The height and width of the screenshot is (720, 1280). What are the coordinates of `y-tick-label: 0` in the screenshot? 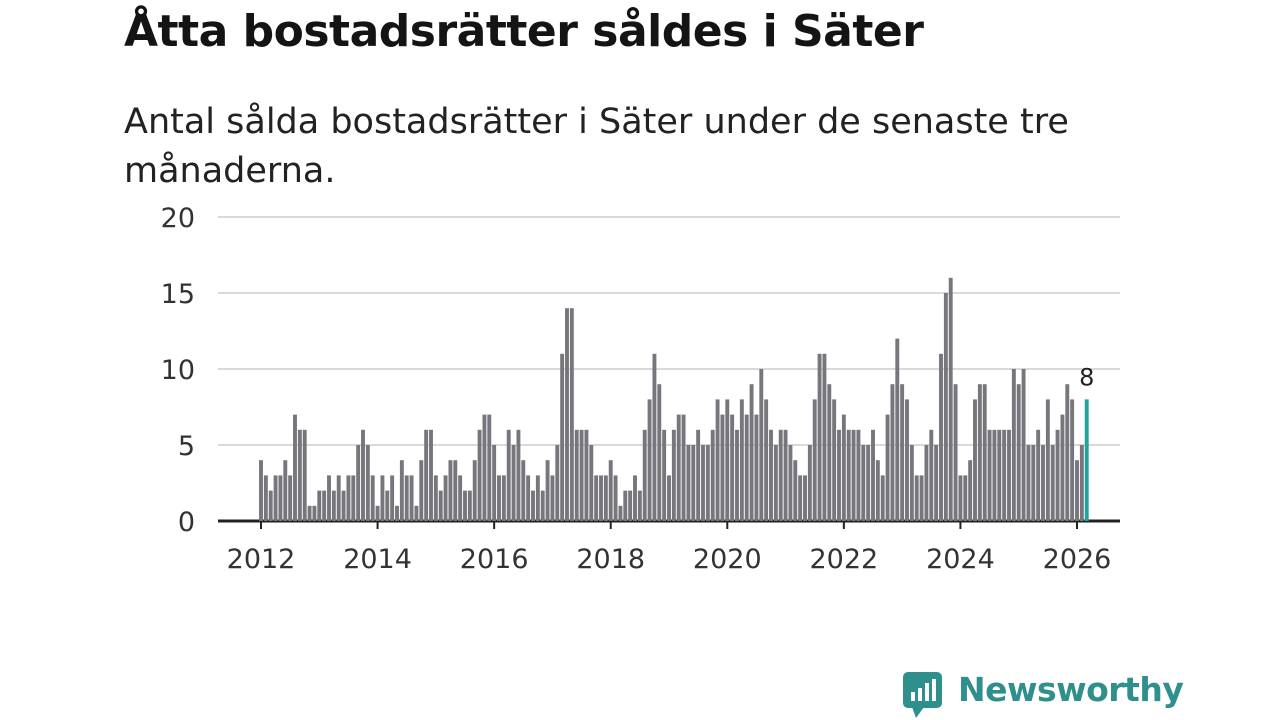 It's located at (186, 522).